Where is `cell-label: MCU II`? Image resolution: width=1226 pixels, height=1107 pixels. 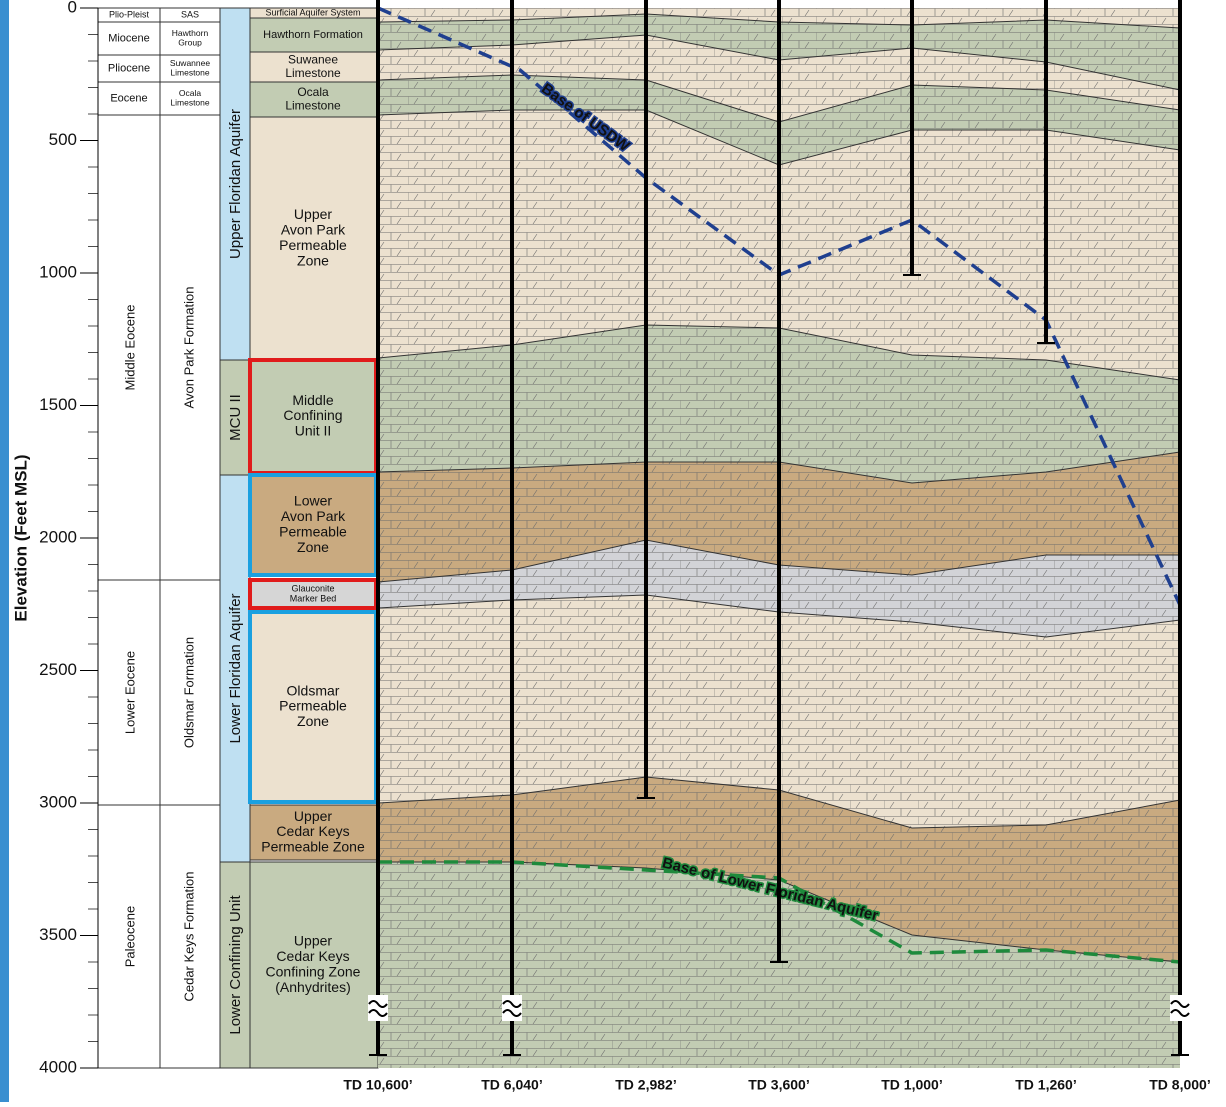 cell-label: MCU II is located at coordinates (235, 417).